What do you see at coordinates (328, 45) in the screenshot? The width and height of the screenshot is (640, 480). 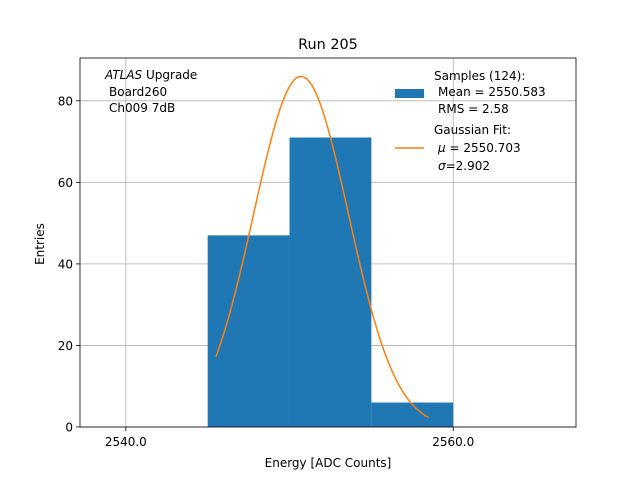 I see `chart-title: Run 205` at bounding box center [328, 45].